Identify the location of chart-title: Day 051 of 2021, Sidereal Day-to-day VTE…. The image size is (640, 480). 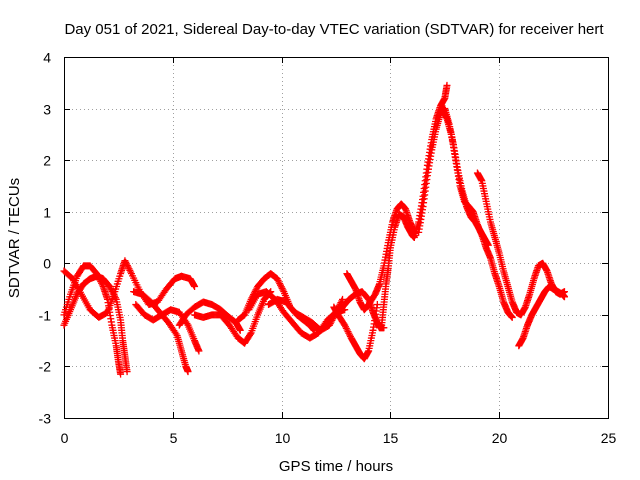
(334, 29).